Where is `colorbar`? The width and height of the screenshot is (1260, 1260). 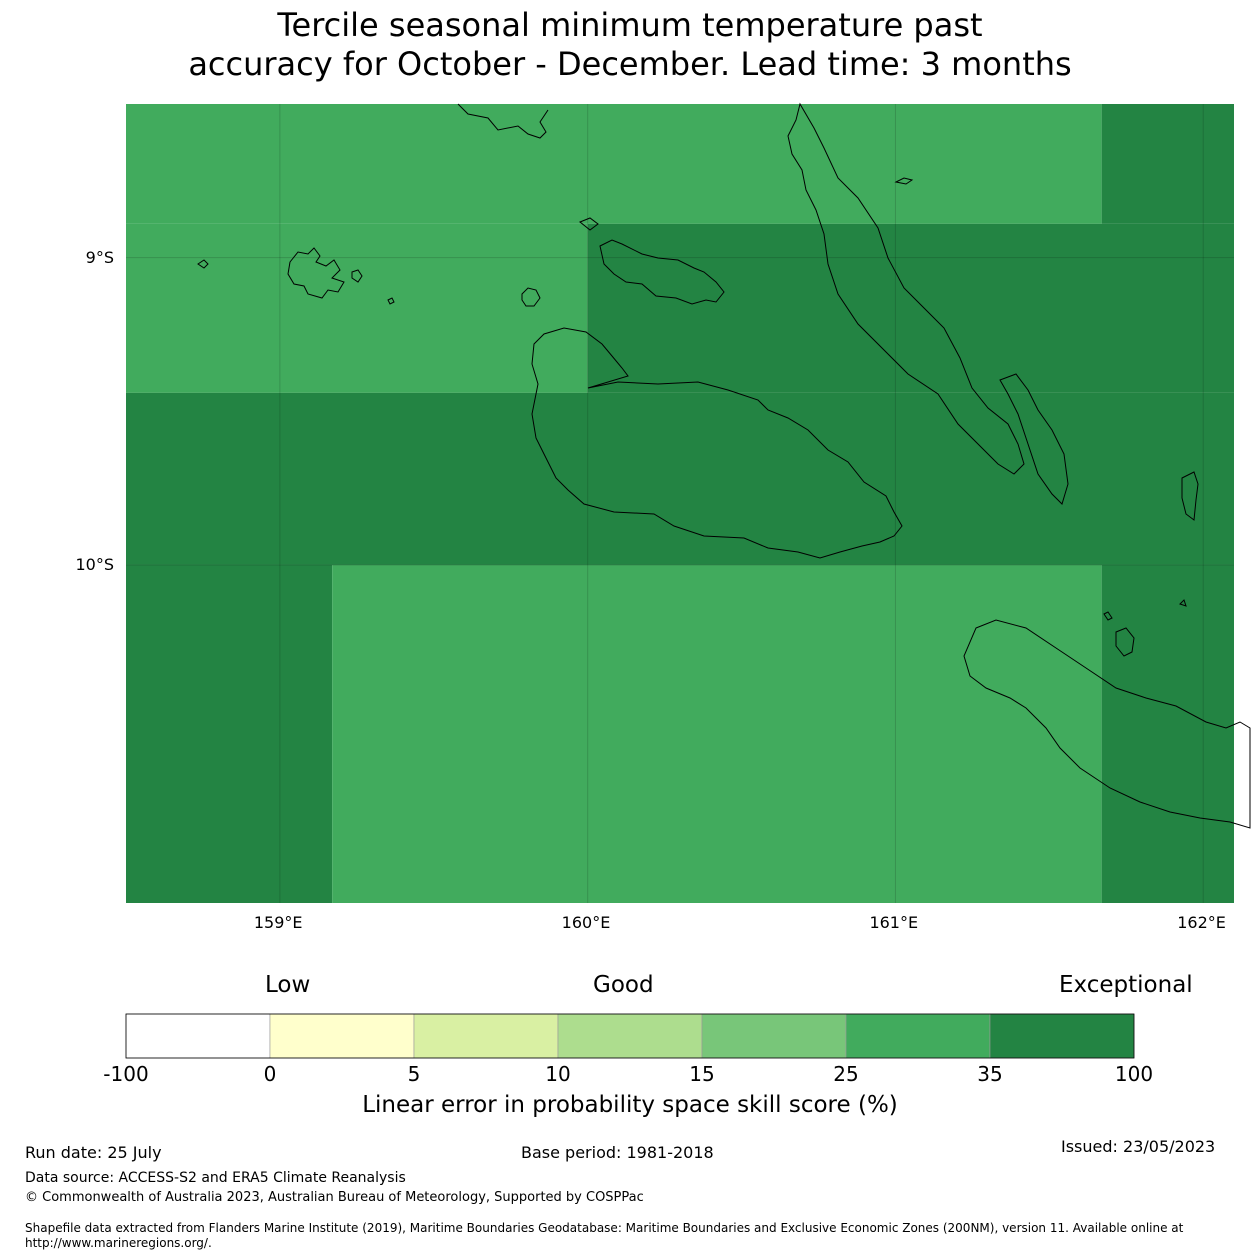
colorbar is located at coordinates (630, 1036).